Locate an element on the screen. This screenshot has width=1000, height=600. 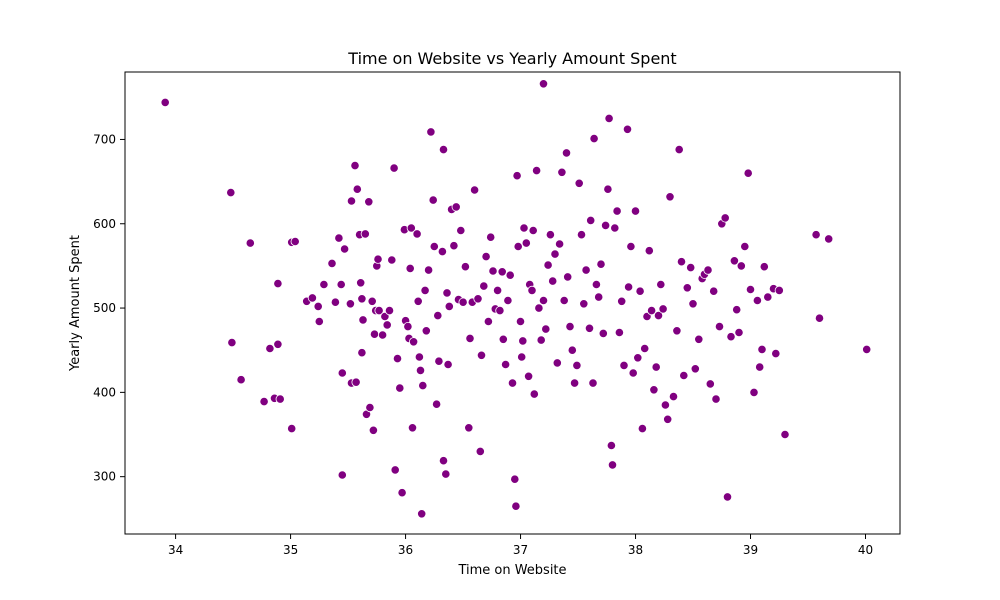
x-tick-label: 37 is located at coordinates (520, 550).